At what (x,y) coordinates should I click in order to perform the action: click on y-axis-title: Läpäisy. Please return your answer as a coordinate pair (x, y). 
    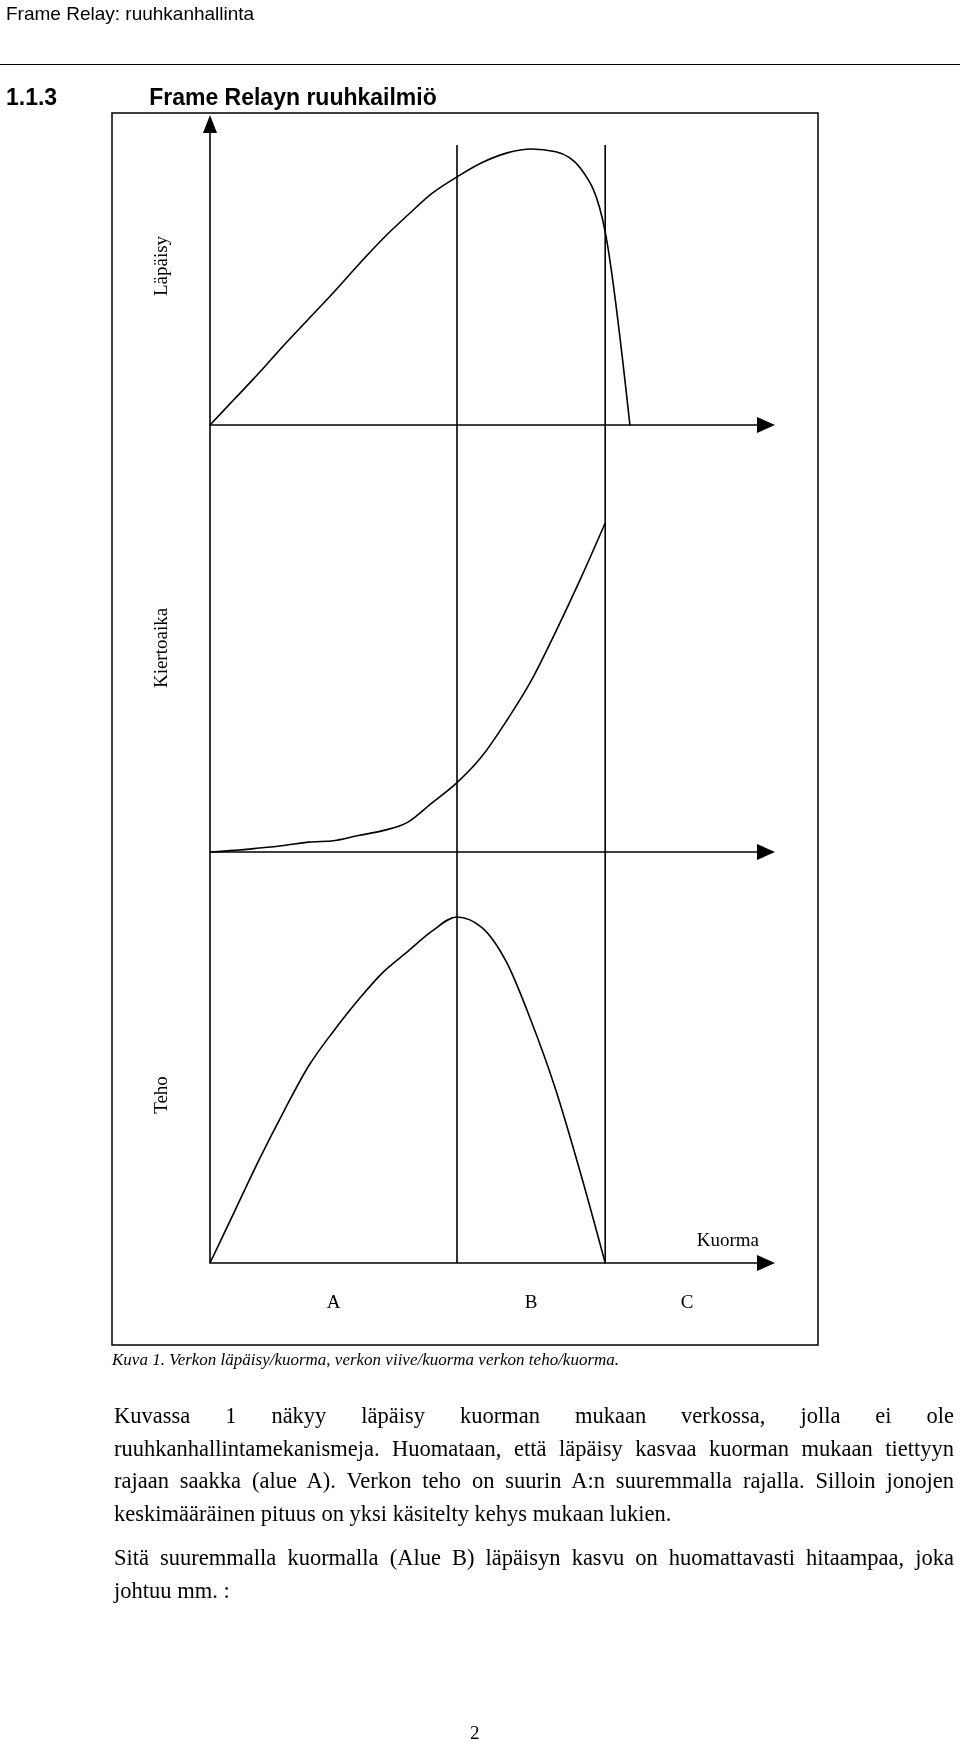
    Looking at the image, I should click on (160, 266).